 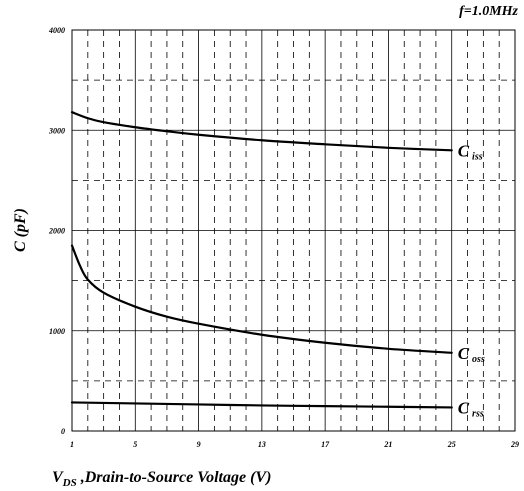 I want to click on y-tick-label: 2000, so click(x=56, y=231).